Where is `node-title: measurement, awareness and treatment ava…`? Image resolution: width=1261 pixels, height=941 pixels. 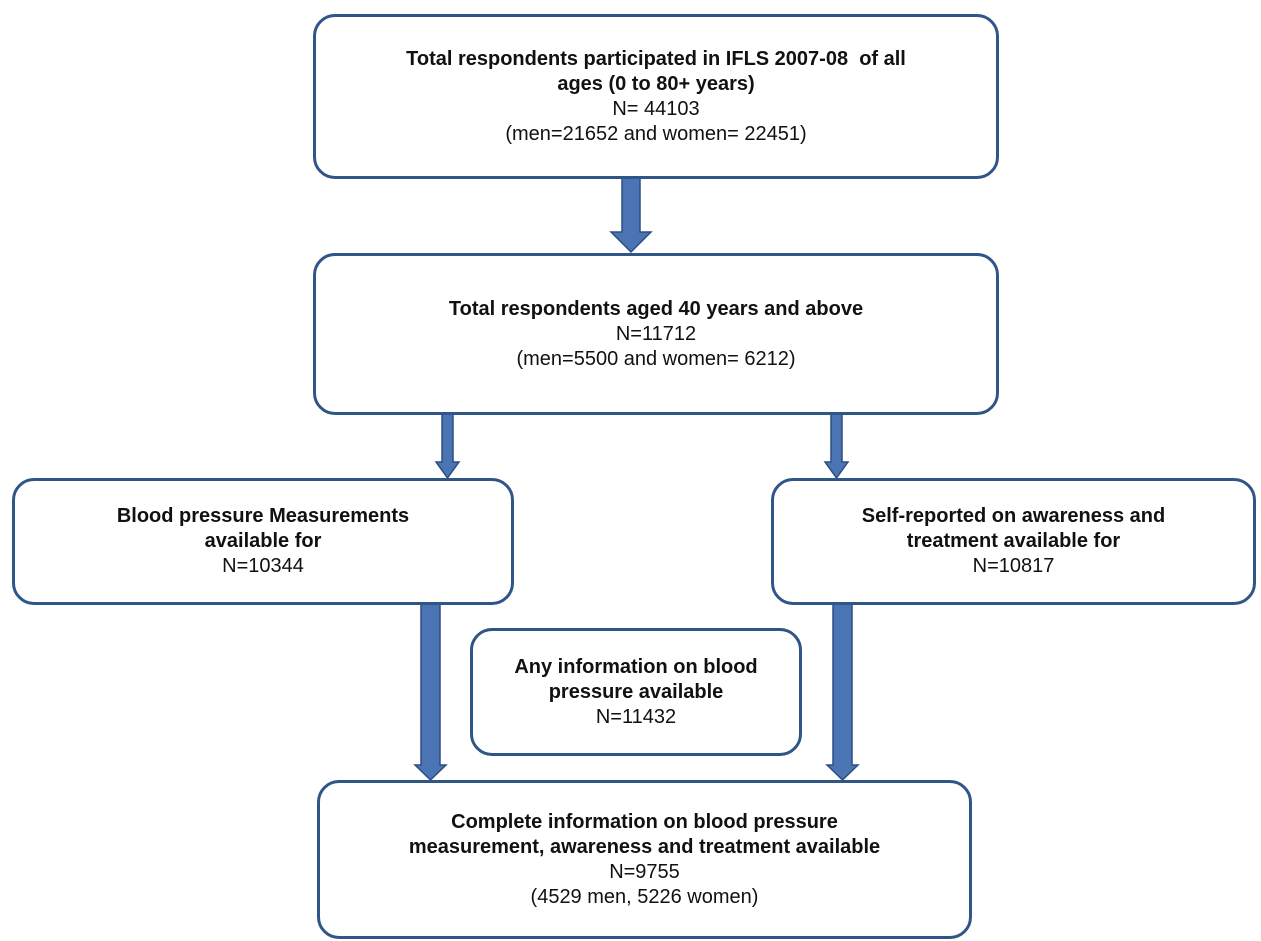
node-title: measurement, awareness and treatment ava… is located at coordinates (644, 846).